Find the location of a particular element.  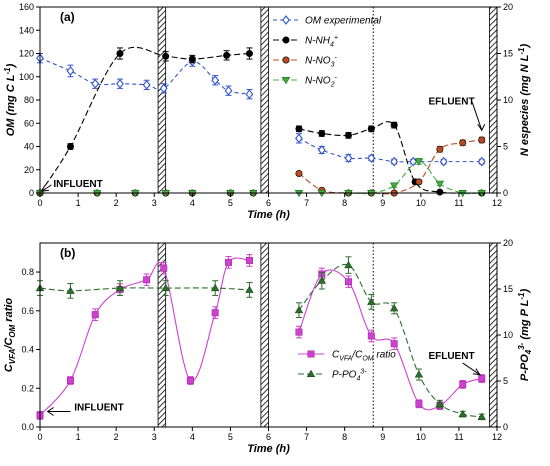

a-x-tick-label: 2 is located at coordinates (116, 203).